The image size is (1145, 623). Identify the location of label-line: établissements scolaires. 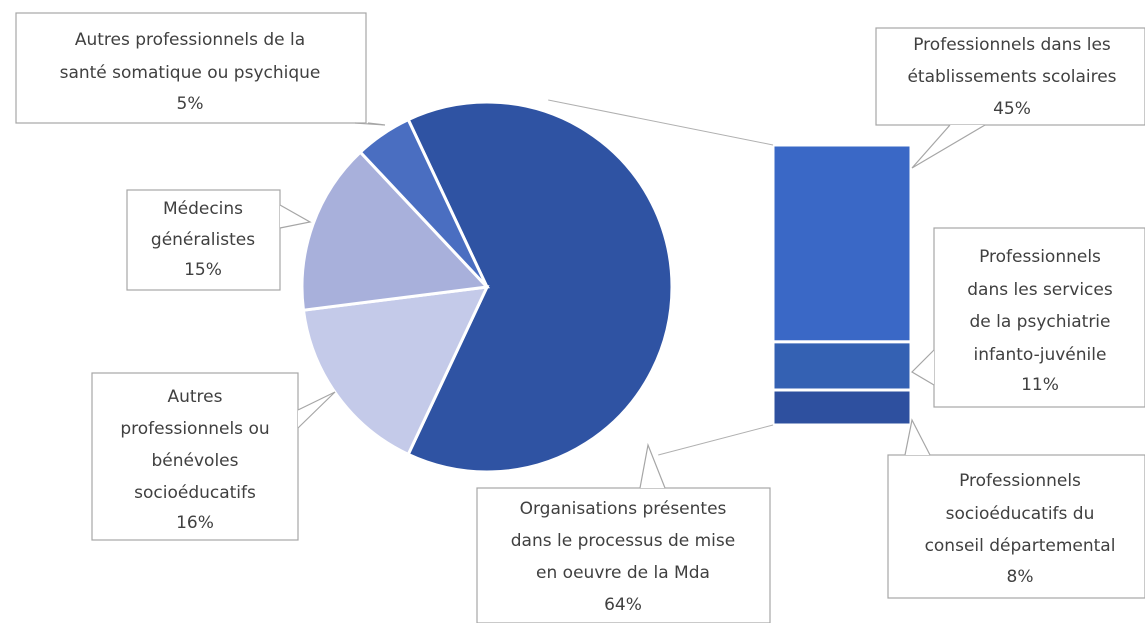
(1011, 77).